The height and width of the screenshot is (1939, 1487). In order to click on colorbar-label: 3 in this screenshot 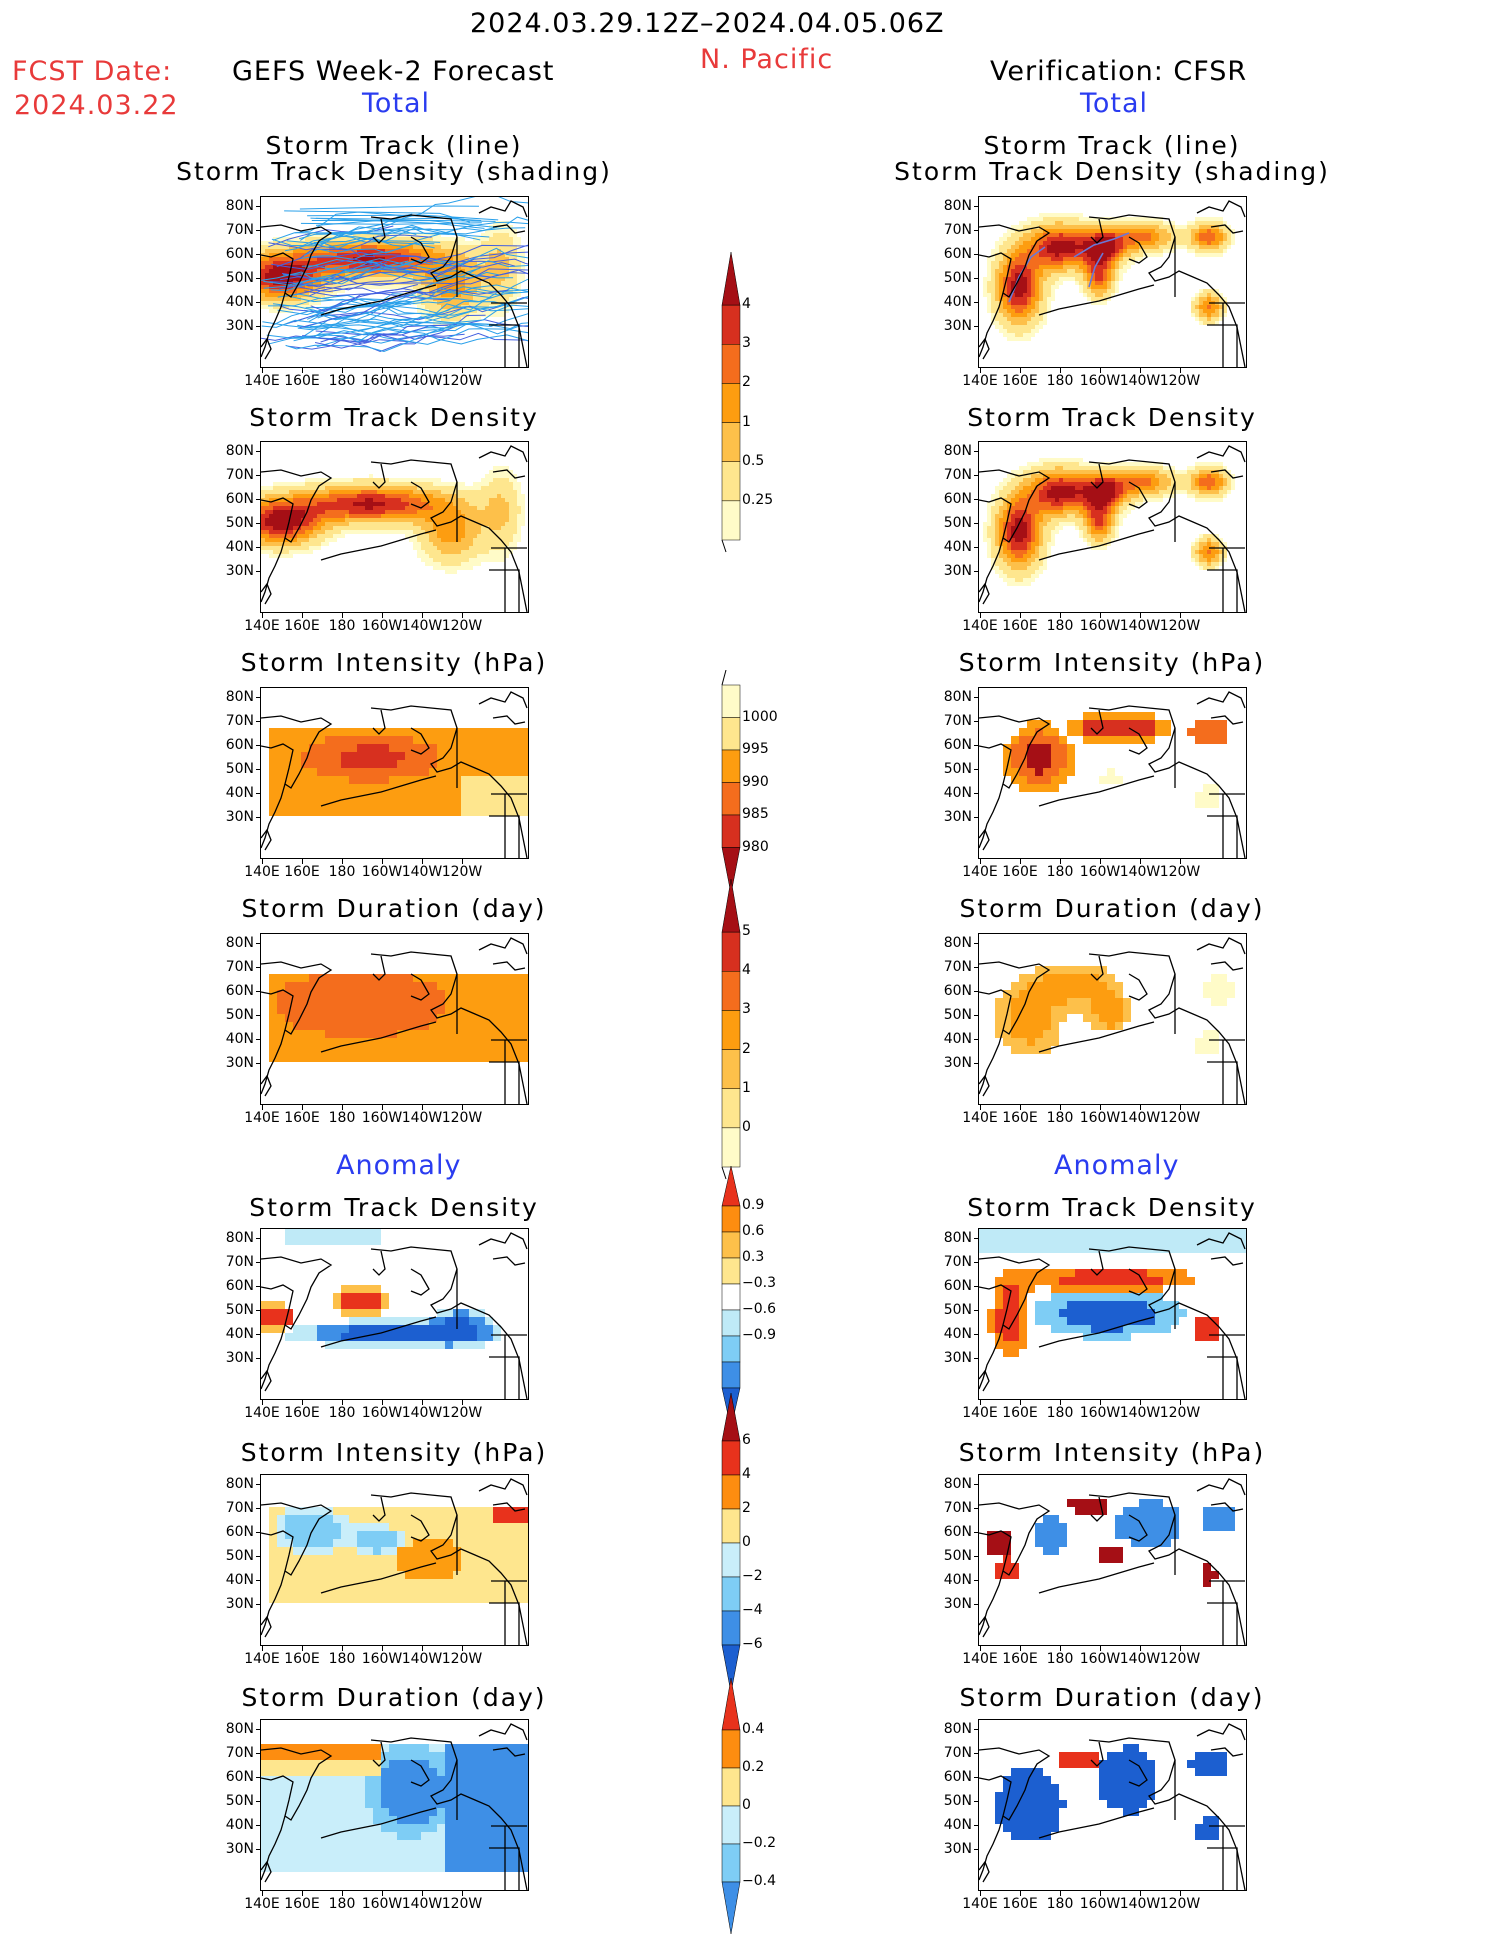, I will do `click(746, 343)`.